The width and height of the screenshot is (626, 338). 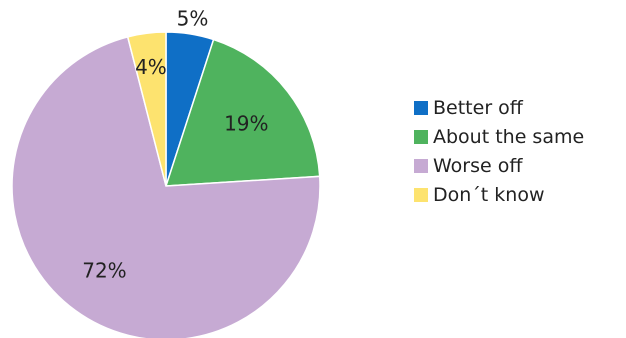 What do you see at coordinates (489, 194) in the screenshot?
I see `legend-label: Don´t know` at bounding box center [489, 194].